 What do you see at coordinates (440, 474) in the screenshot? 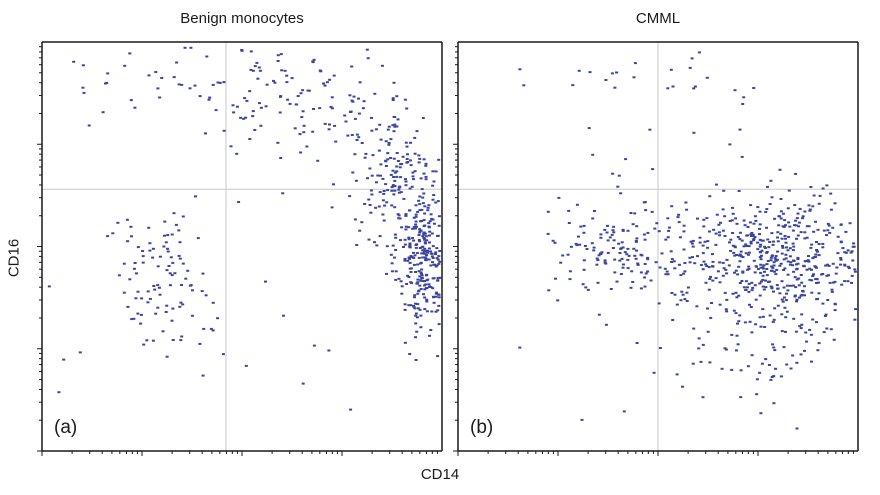
I see `x-axis-title: CD14` at bounding box center [440, 474].